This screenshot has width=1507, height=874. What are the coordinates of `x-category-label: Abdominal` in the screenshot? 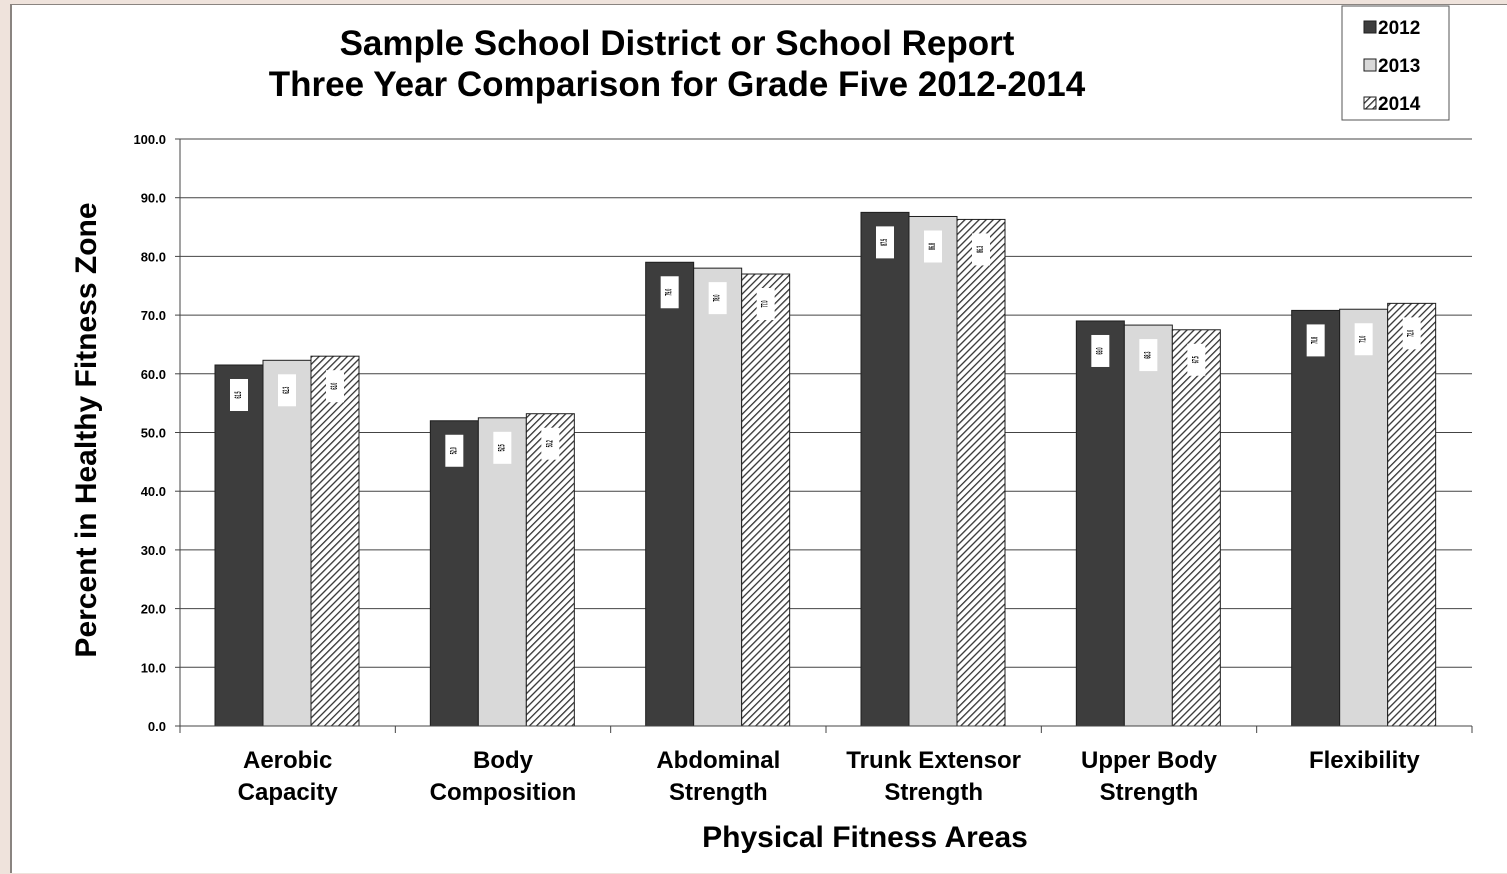 It's located at (718, 760).